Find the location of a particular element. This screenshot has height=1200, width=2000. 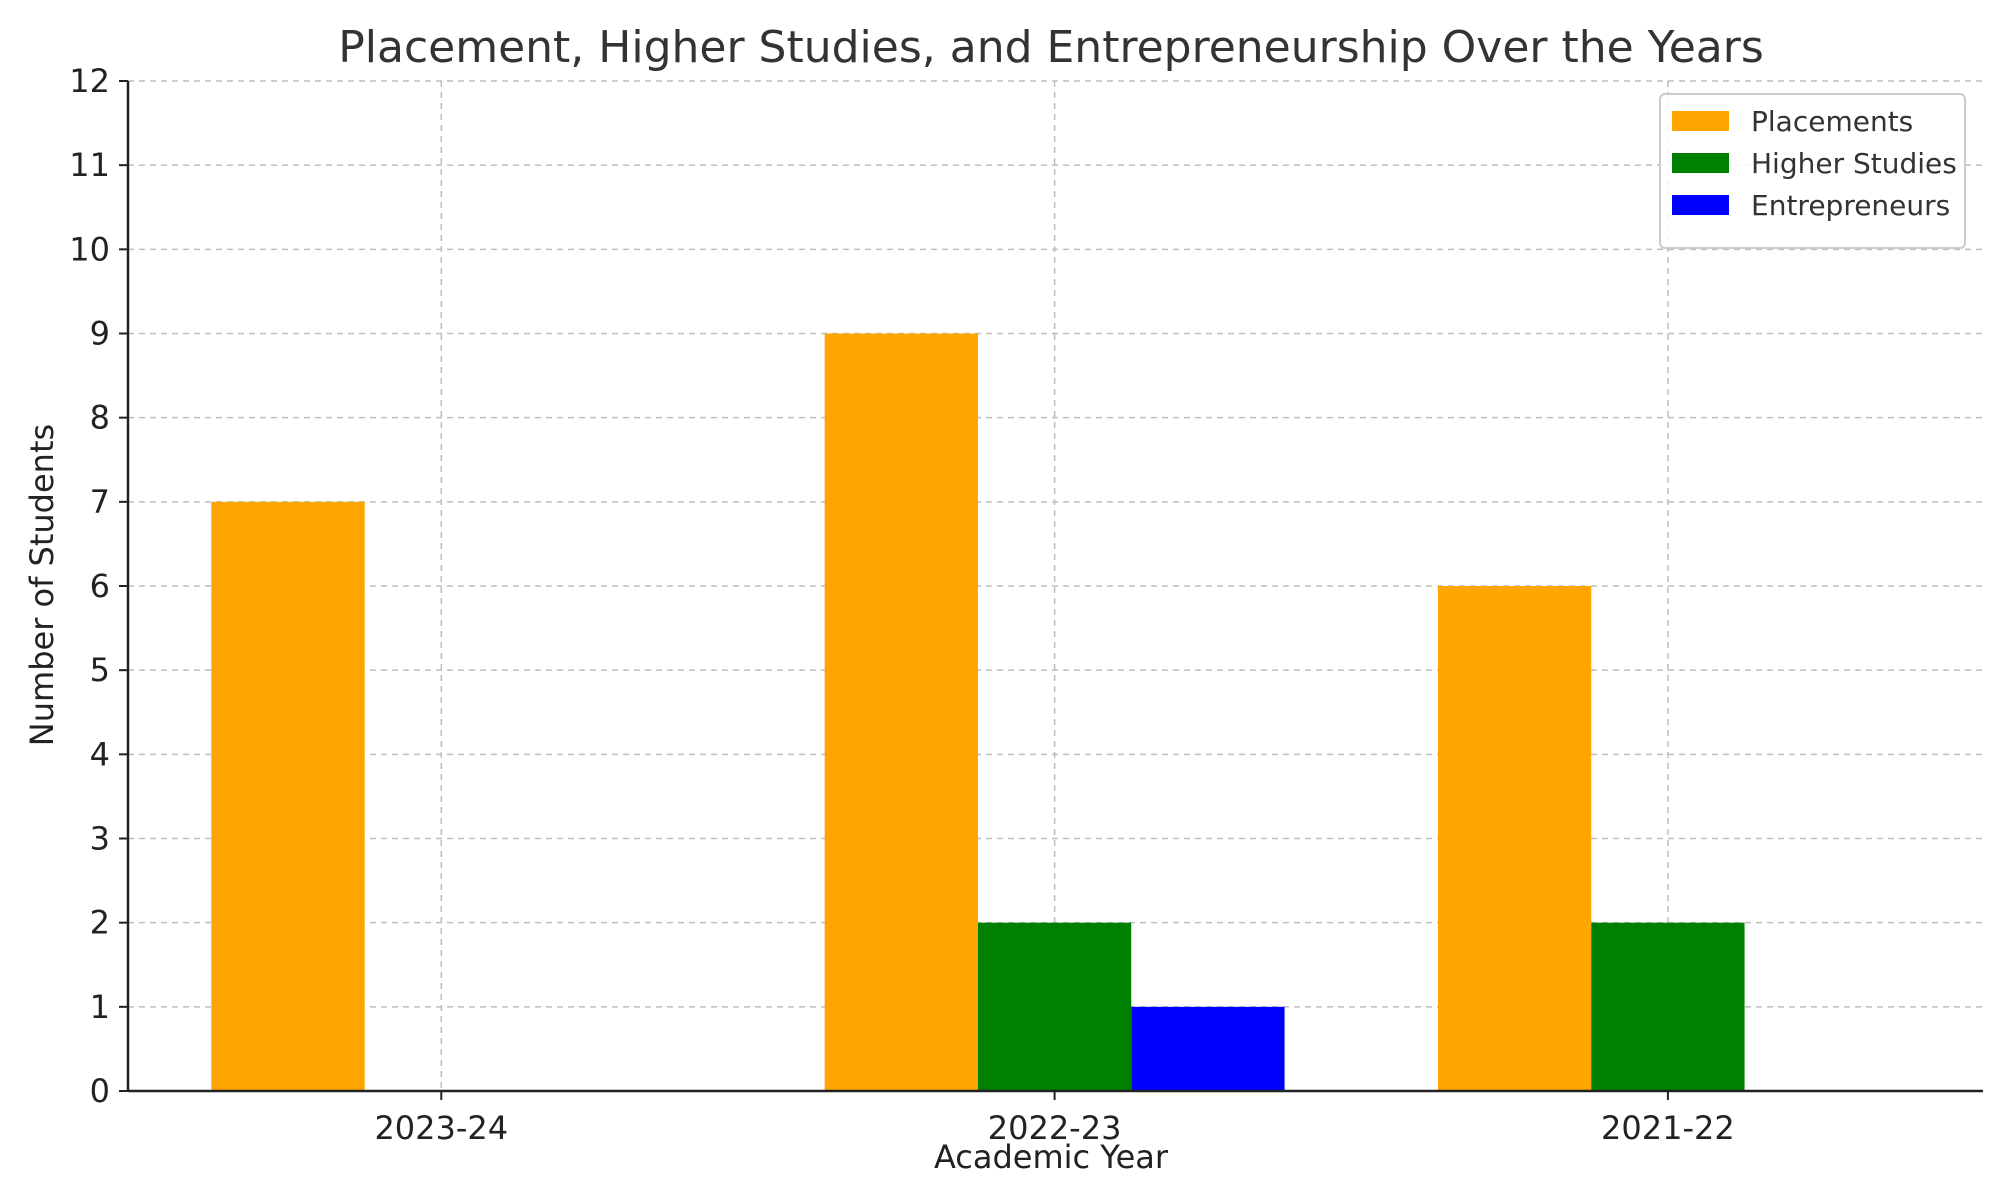

bar-entrepreneurs is located at coordinates (1208, 1048).